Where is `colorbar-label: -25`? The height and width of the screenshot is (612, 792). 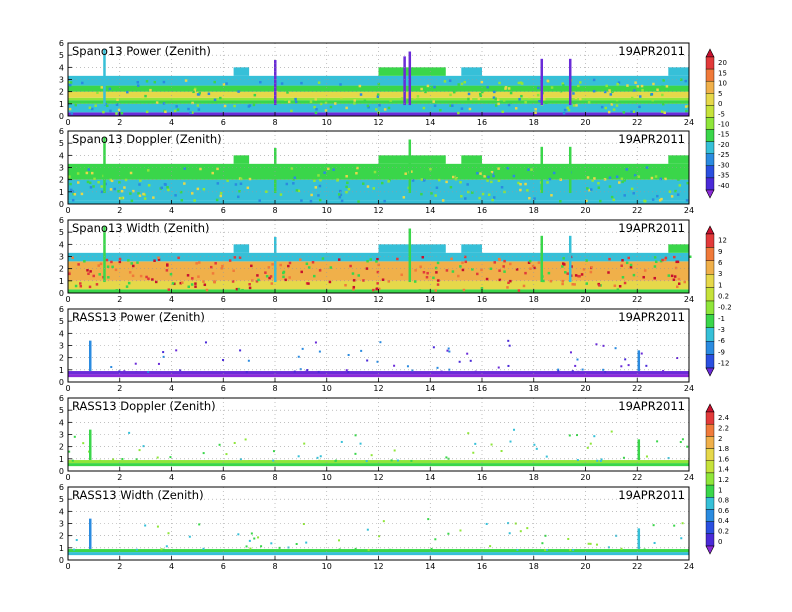 colorbar-label: -25 is located at coordinates (723, 155).